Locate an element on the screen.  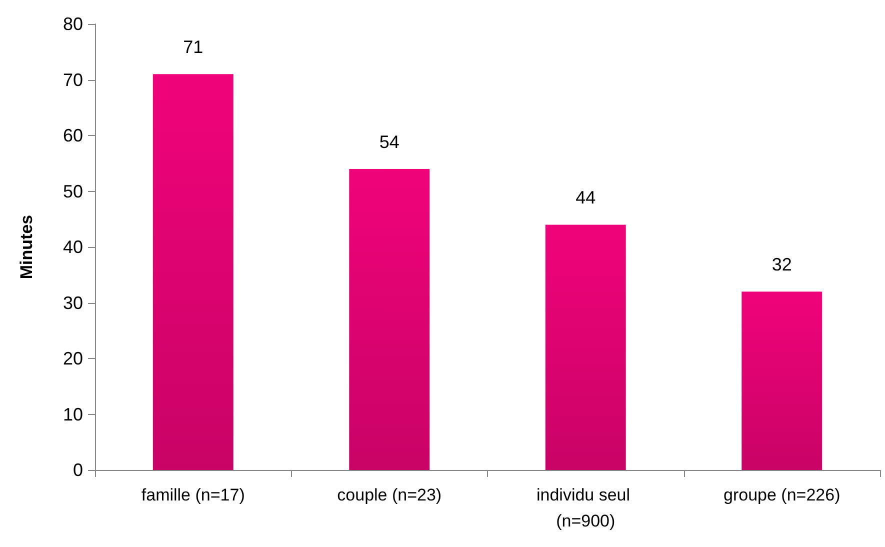
y-tick-label: 40 is located at coordinates (72, 247).